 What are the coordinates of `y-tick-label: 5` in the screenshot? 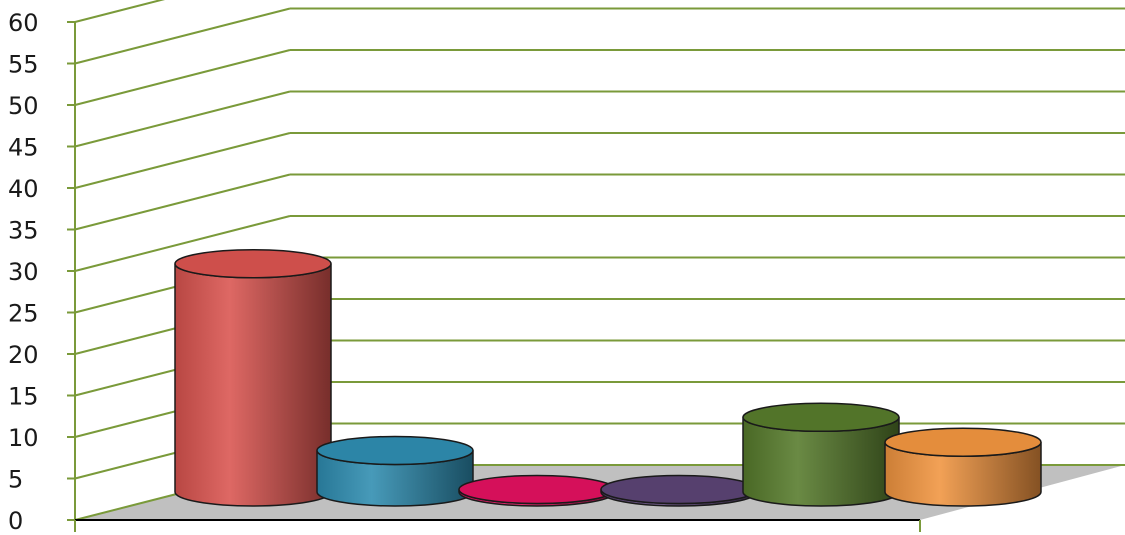 It's located at (15, 480).